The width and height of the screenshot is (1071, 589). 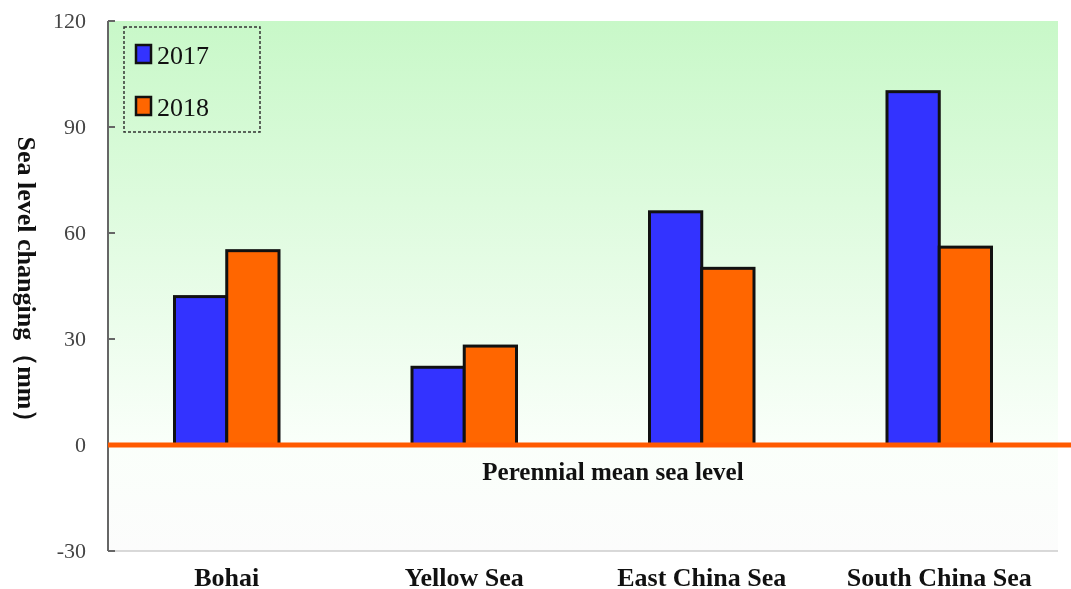 I want to click on legend-label: 2017, so click(x=183, y=55).